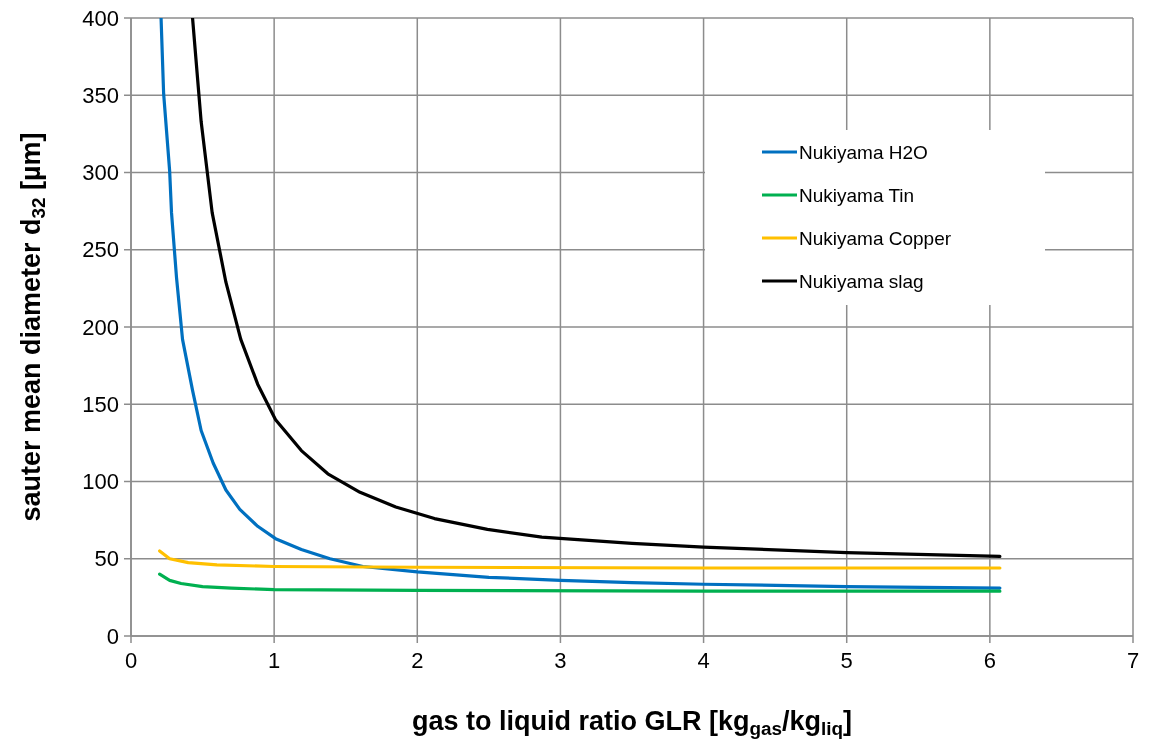  What do you see at coordinates (846, 660) in the screenshot?
I see `x-tick-label: 5` at bounding box center [846, 660].